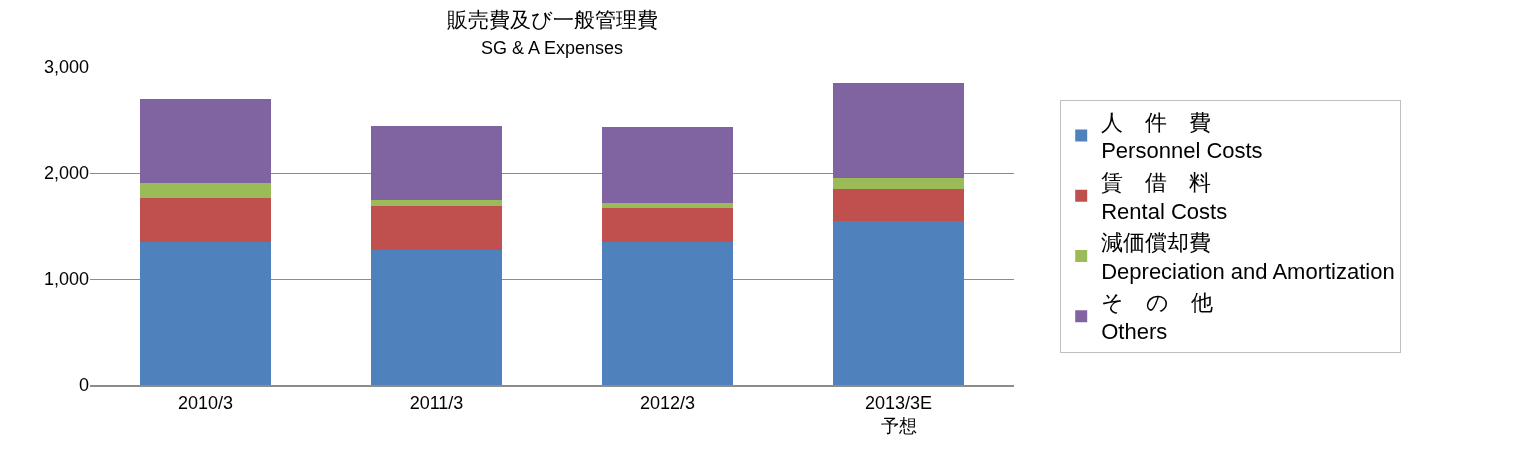  Describe the element at coordinates (205, 402) in the screenshot. I see `x-tick-label: 2010/3` at that location.